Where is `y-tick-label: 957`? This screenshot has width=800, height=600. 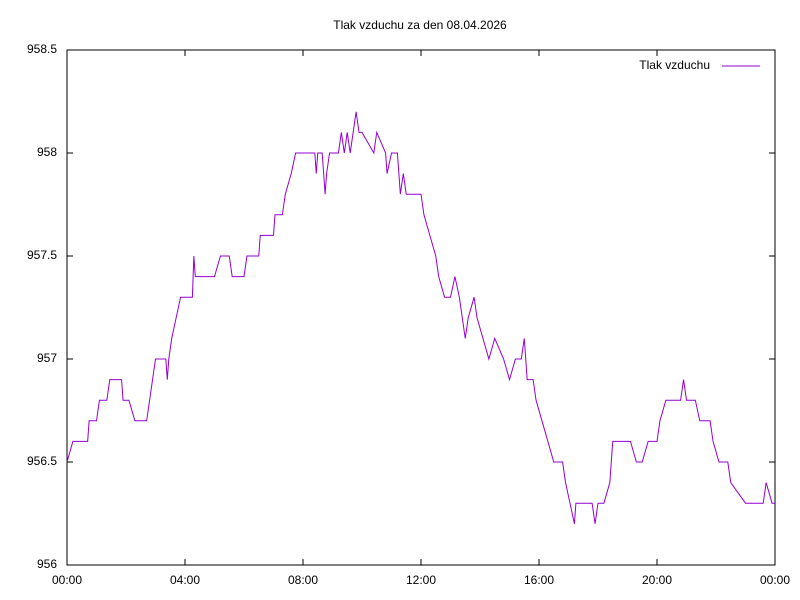 y-tick-label: 957 is located at coordinates (47, 358).